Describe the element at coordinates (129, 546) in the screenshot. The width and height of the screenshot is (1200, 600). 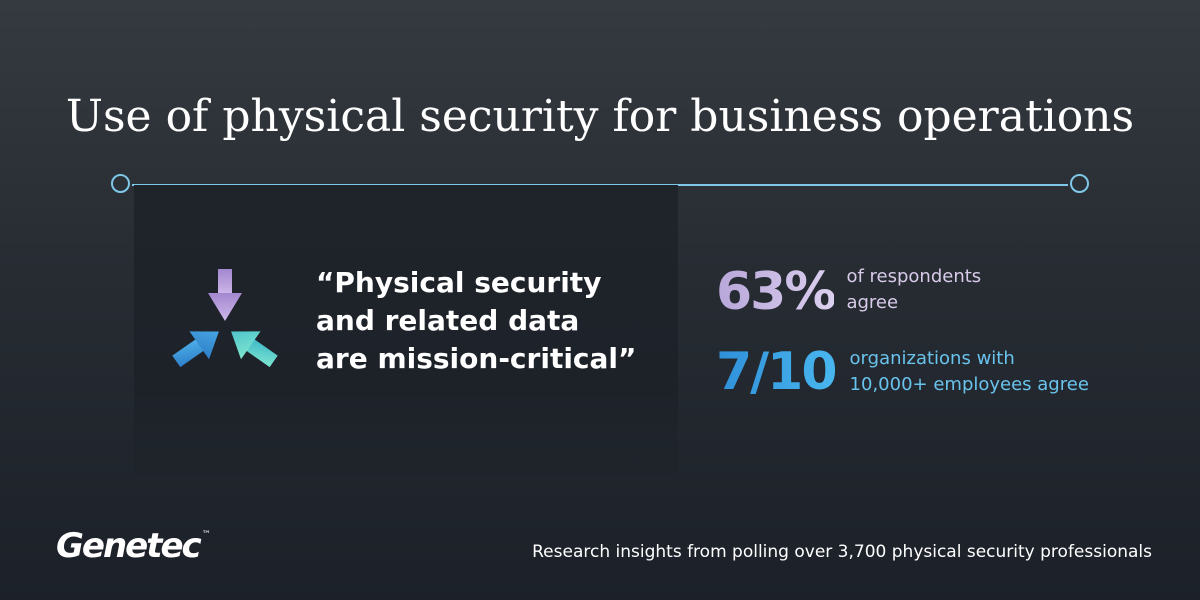
I see `logo-wordmark: Genetec` at that location.